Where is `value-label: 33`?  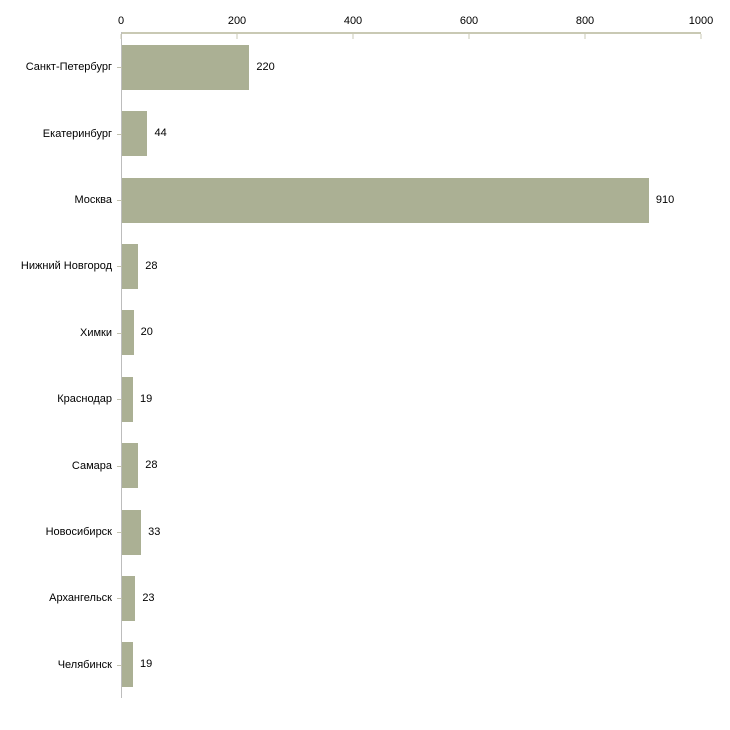
value-label: 33 is located at coordinates (154, 531).